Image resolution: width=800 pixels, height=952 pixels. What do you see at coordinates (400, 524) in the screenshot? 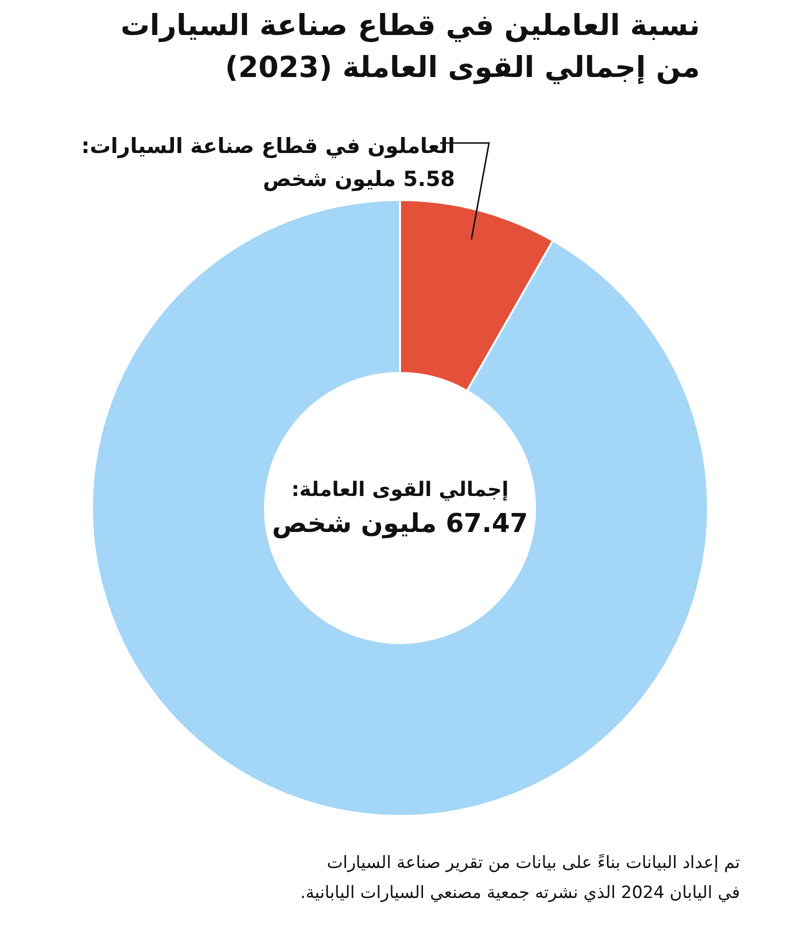
I see `center-value: 67.47 مليون شخص` at bounding box center [400, 524].